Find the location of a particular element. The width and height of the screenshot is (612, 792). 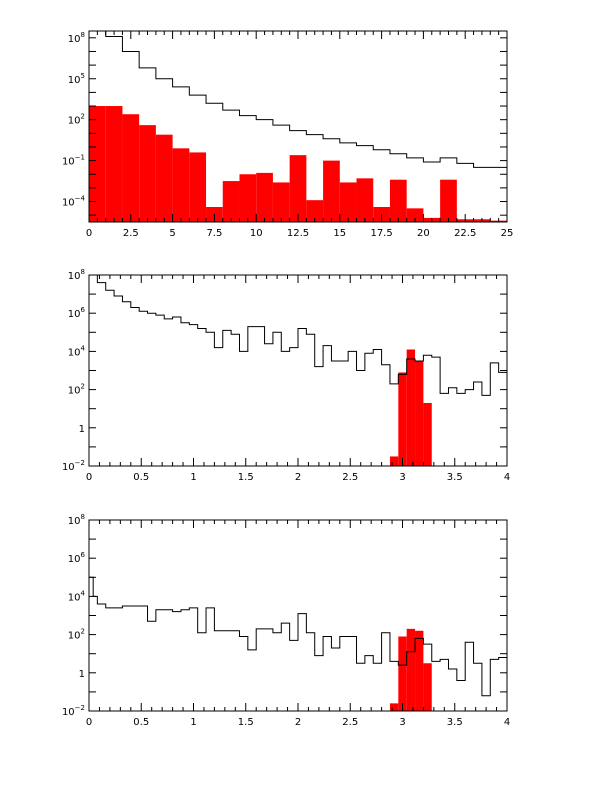

x-tick-label: 20 is located at coordinates (423, 233).